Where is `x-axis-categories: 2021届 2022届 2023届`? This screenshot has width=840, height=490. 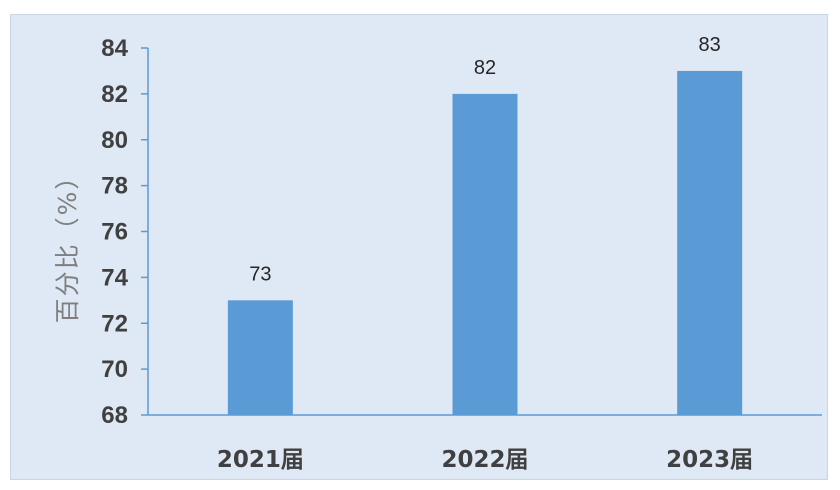
x-axis-categories: 2021届 2022届 2023届 is located at coordinates (485, 460).